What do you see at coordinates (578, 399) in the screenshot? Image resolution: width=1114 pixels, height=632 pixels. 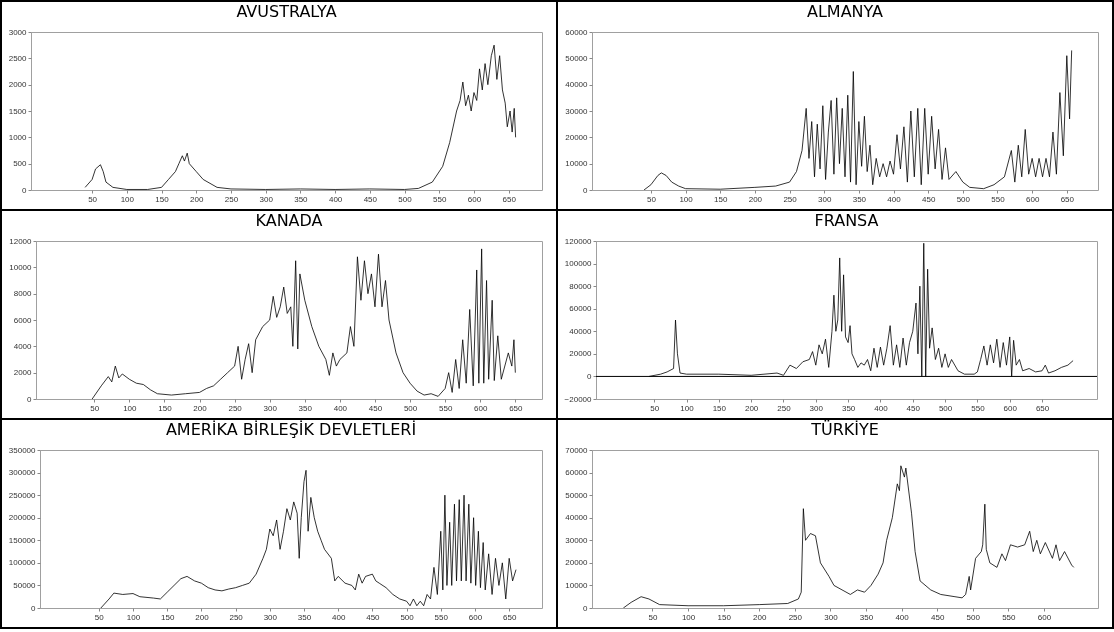 I see `y-tick-label: −20000` at bounding box center [578, 399].